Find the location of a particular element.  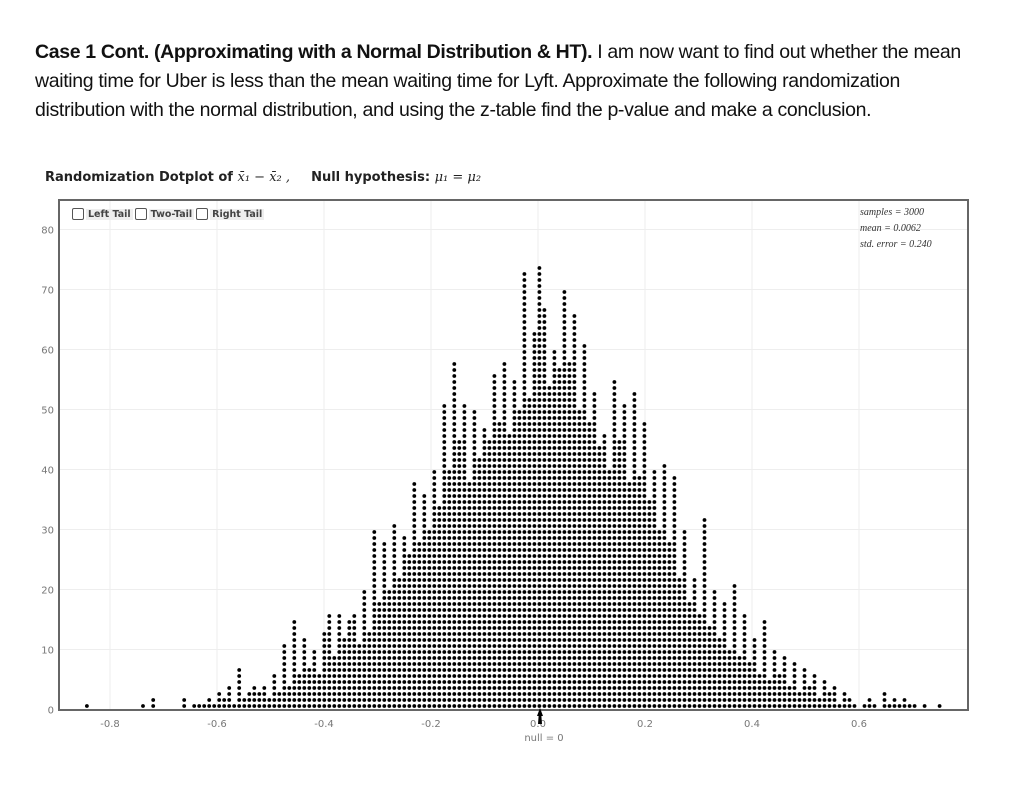

right-tail-checkbox-box is located at coordinates (202, 214).